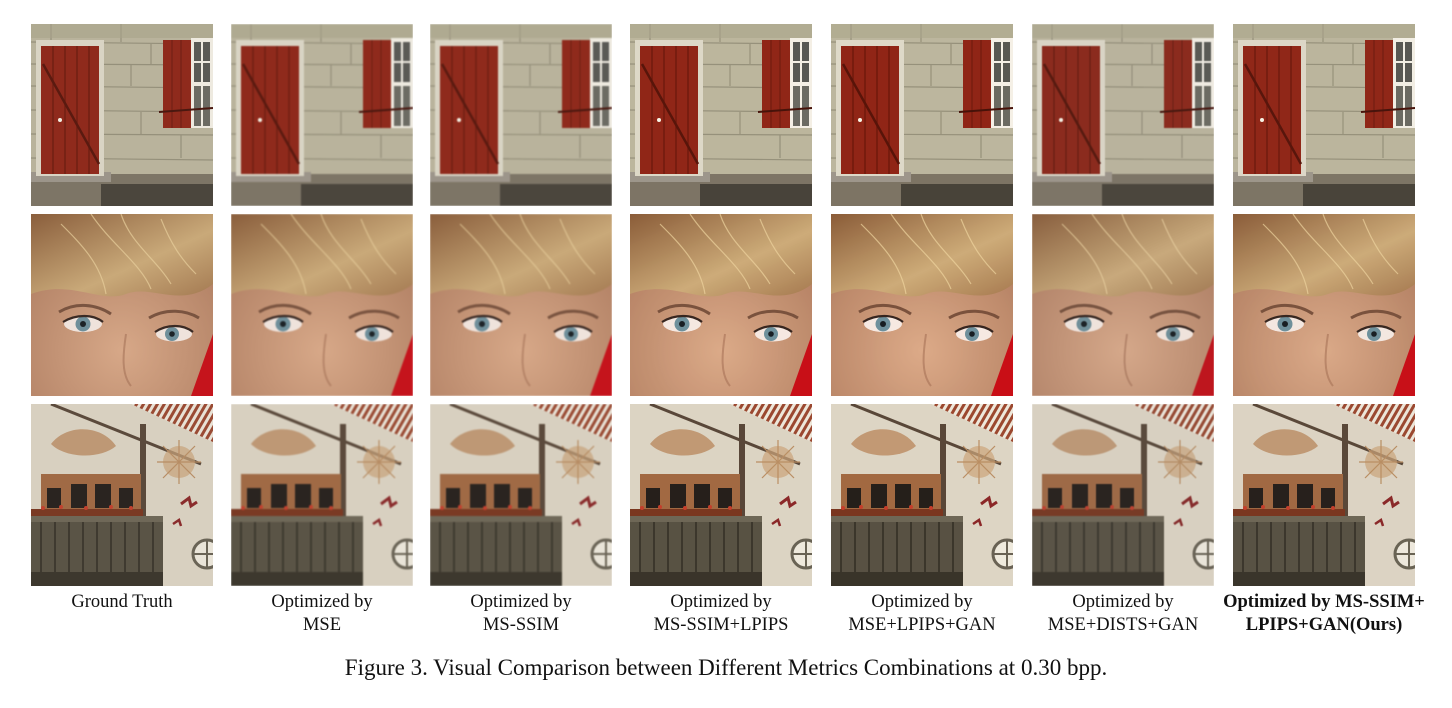 Image resolution: width=1452 pixels, height=708 pixels. Describe the element at coordinates (1324, 602) in the screenshot. I see `column-label-line1: Optimized by MS-SSIM+` at that location.